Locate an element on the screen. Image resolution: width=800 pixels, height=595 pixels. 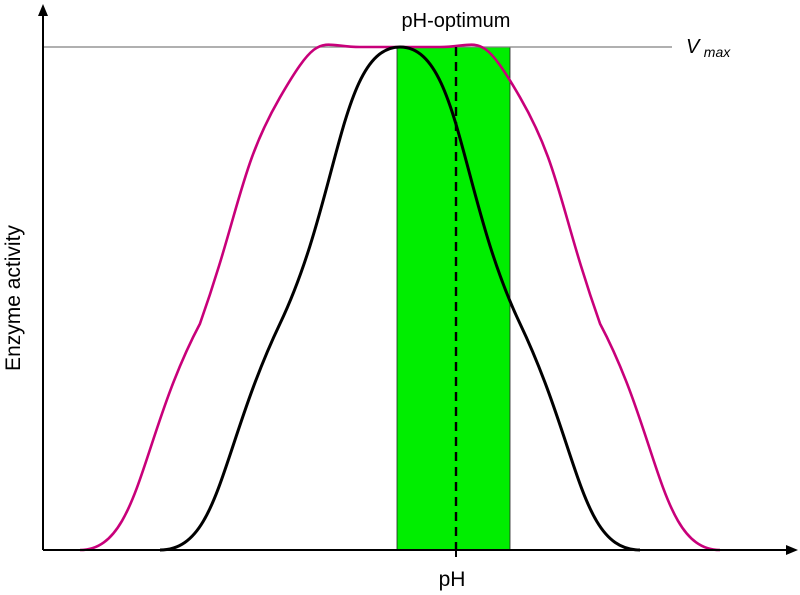
vmax-label: V max is located at coordinates (708, 48).